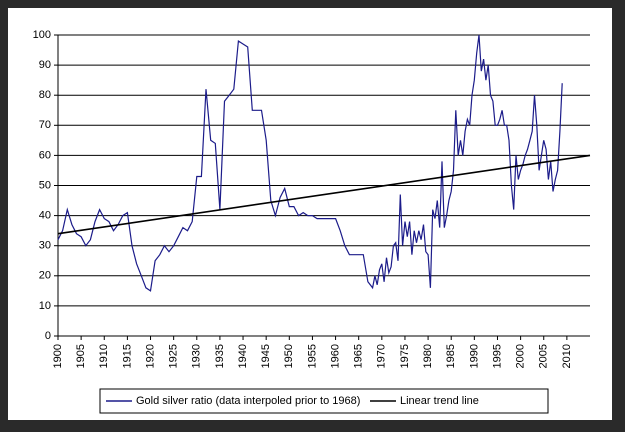 Image resolution: width=625 pixels, height=432 pixels. What do you see at coordinates (127, 356) in the screenshot?
I see `x-tick-label: 1915` at bounding box center [127, 356].